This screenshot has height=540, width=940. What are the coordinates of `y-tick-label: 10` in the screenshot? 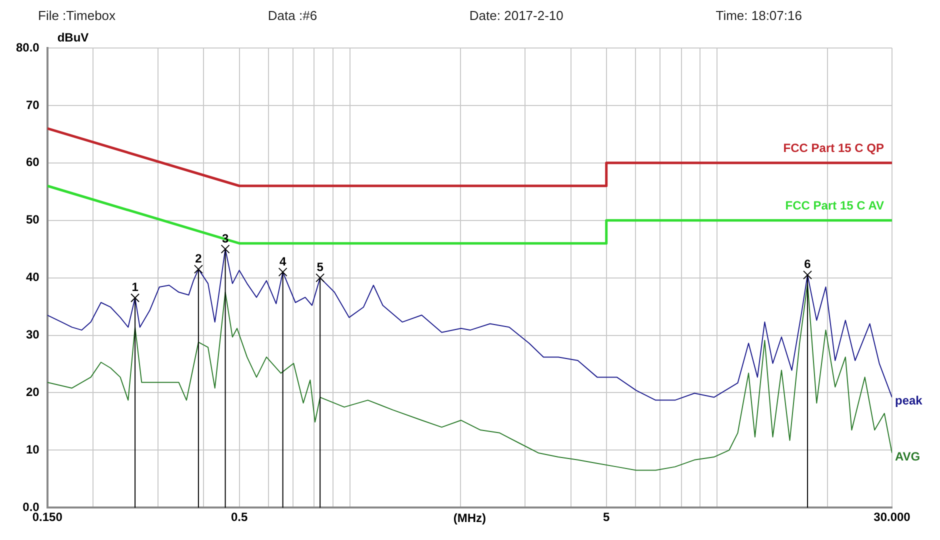 It's located at (33, 449).